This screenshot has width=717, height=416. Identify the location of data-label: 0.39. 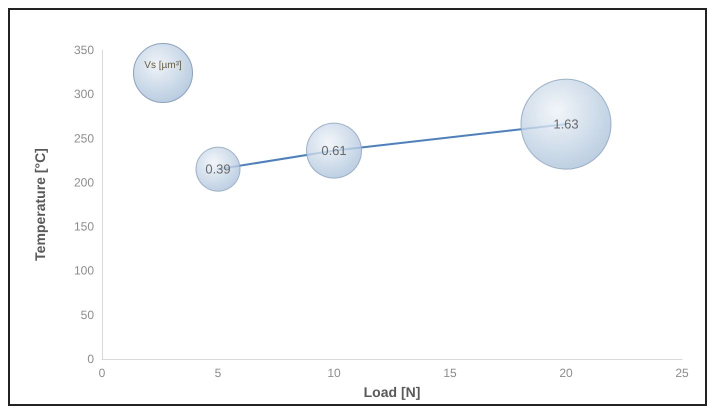
(218, 169).